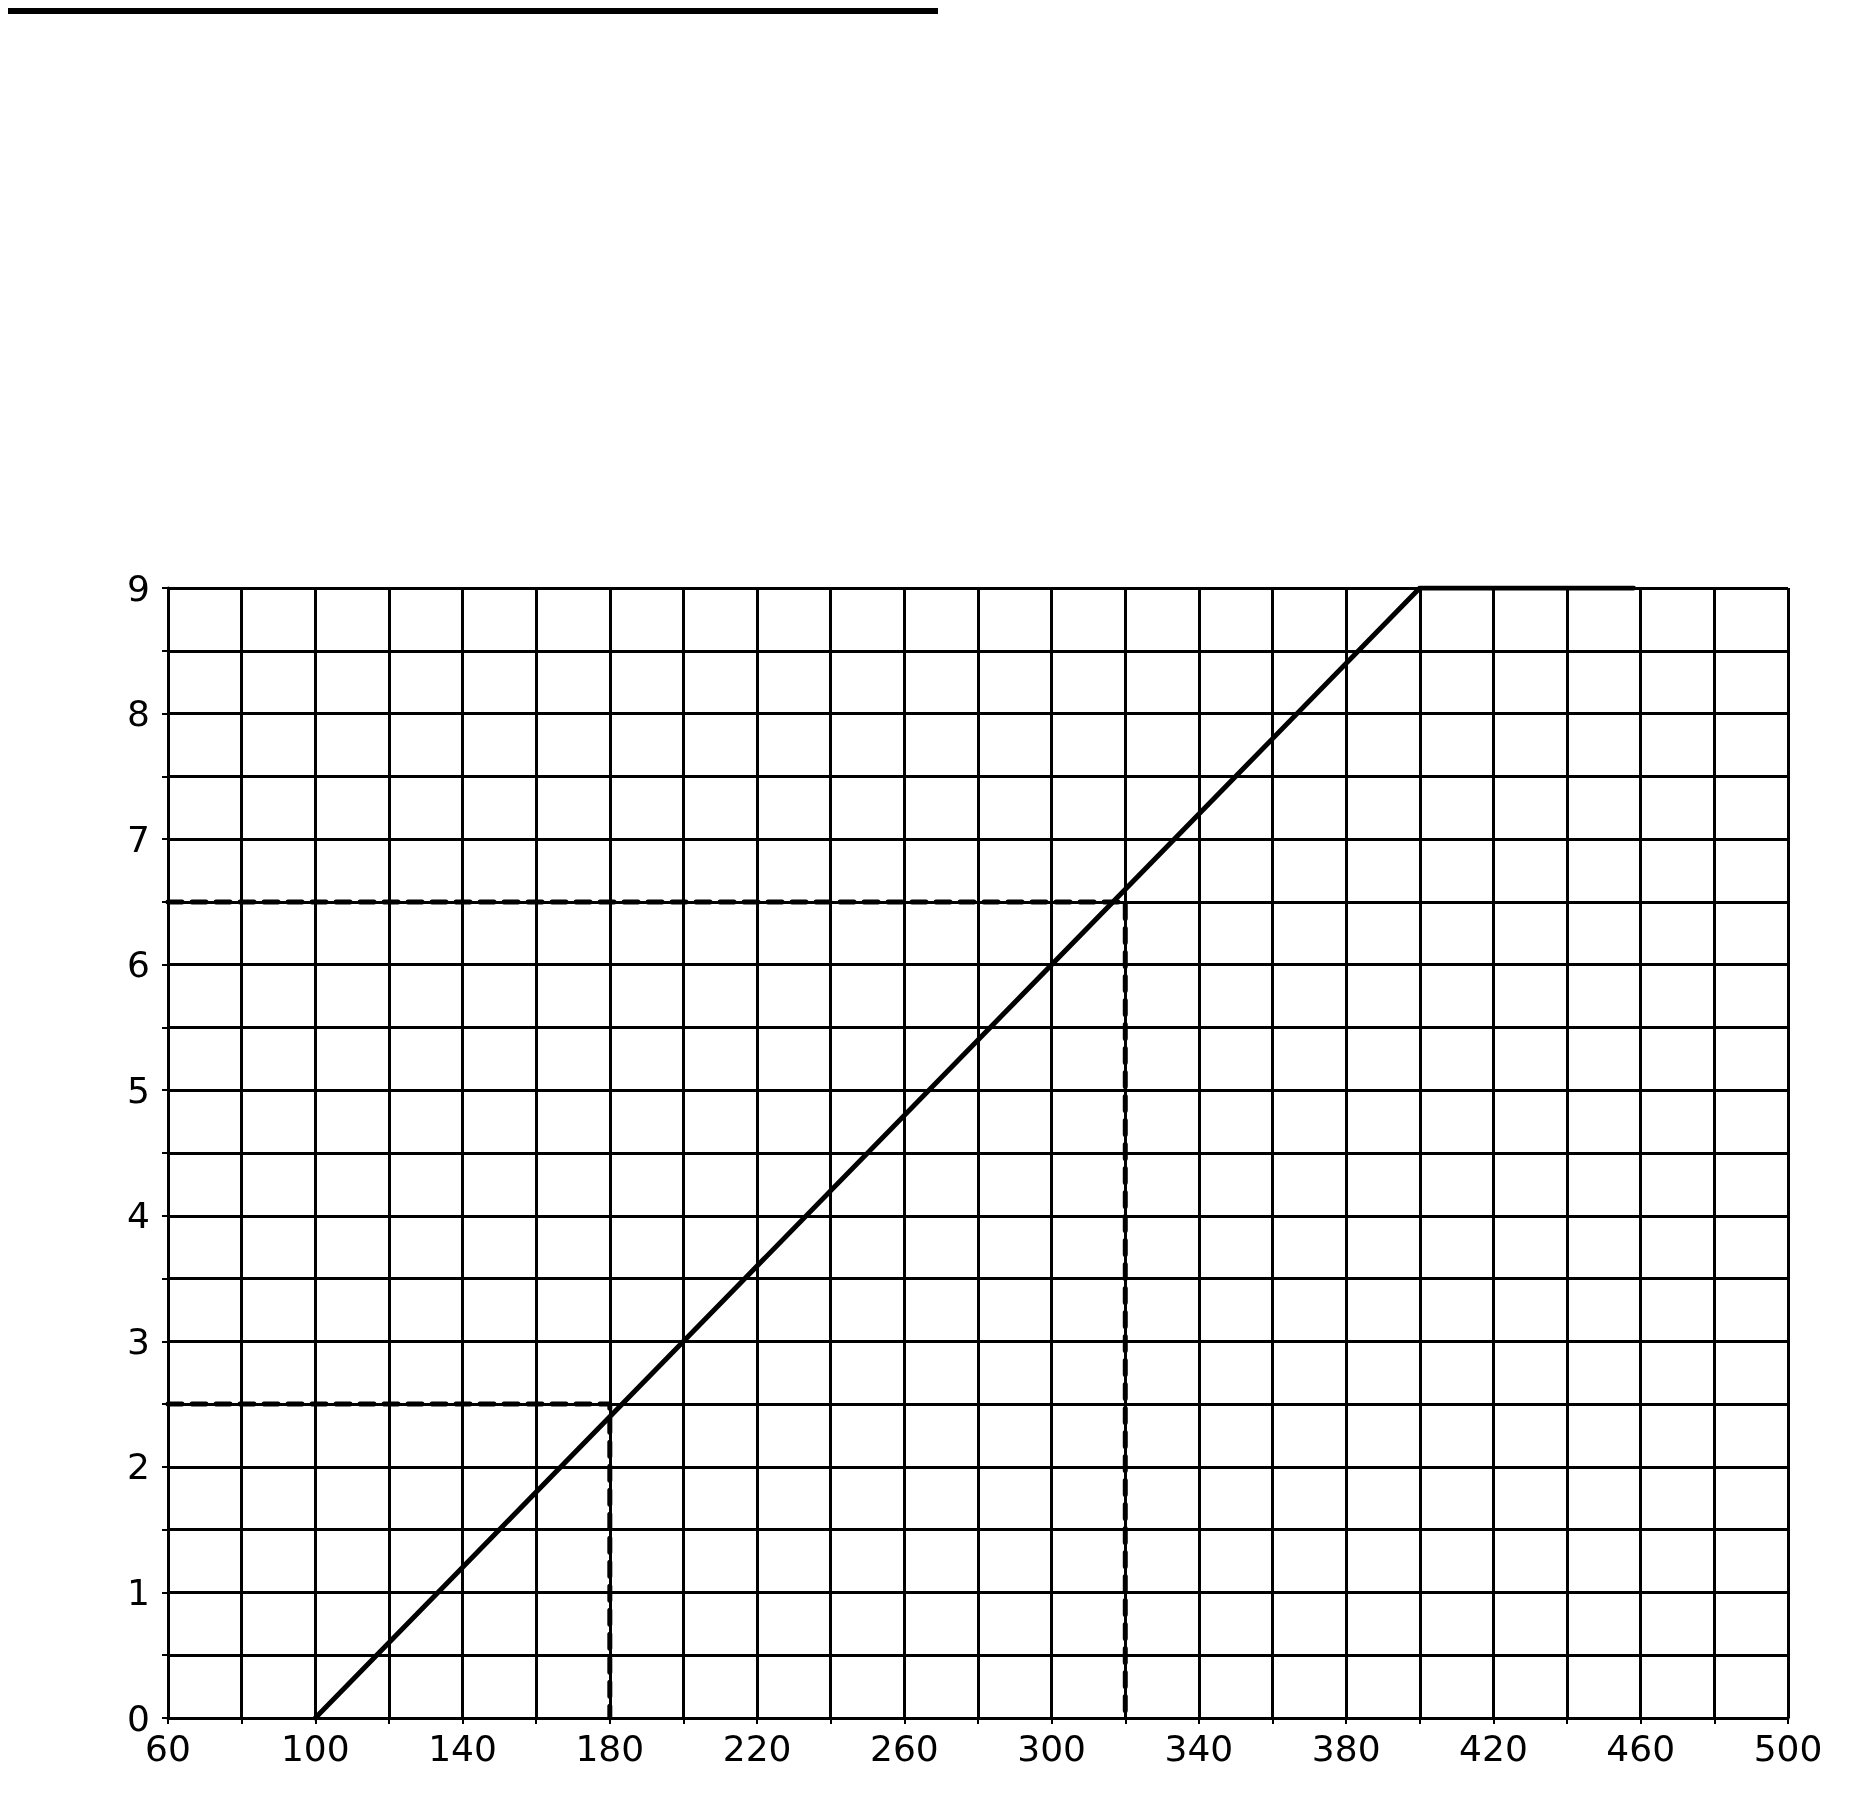 The height and width of the screenshot is (1812, 1873). I want to click on x-tick-label: 380, so click(1346, 1748).